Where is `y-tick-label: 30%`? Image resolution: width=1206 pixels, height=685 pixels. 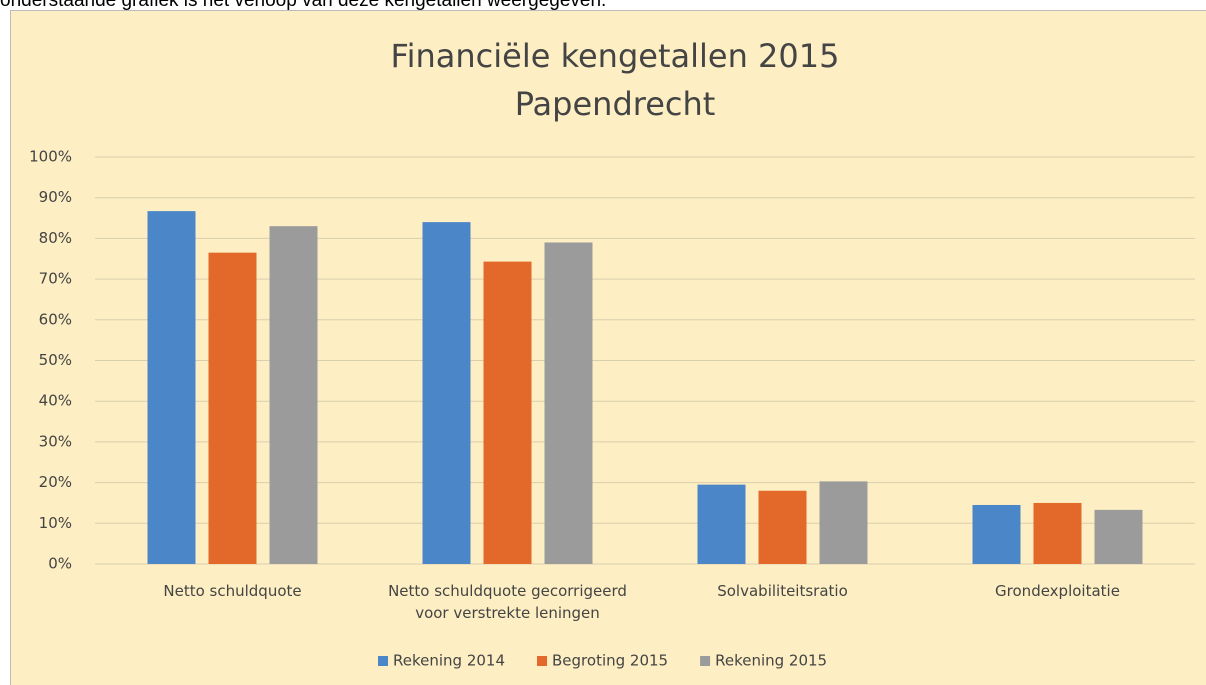
y-tick-label: 30% is located at coordinates (55, 441).